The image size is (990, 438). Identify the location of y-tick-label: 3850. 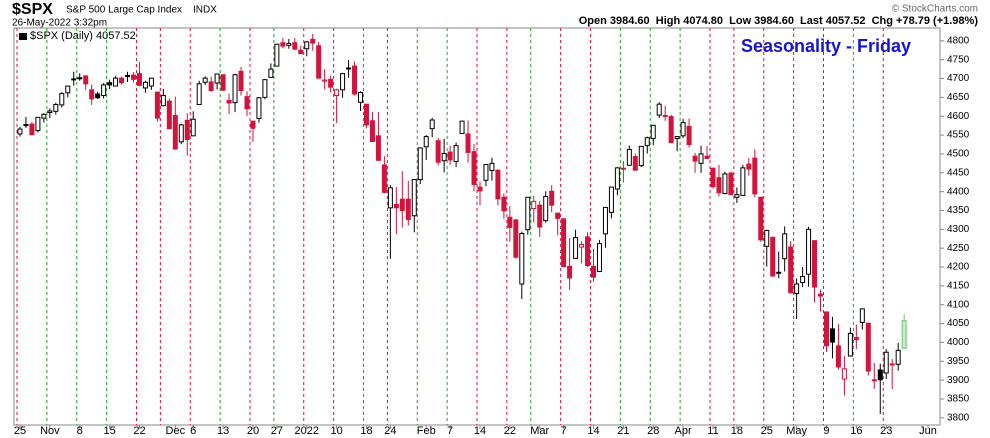
(958, 399).